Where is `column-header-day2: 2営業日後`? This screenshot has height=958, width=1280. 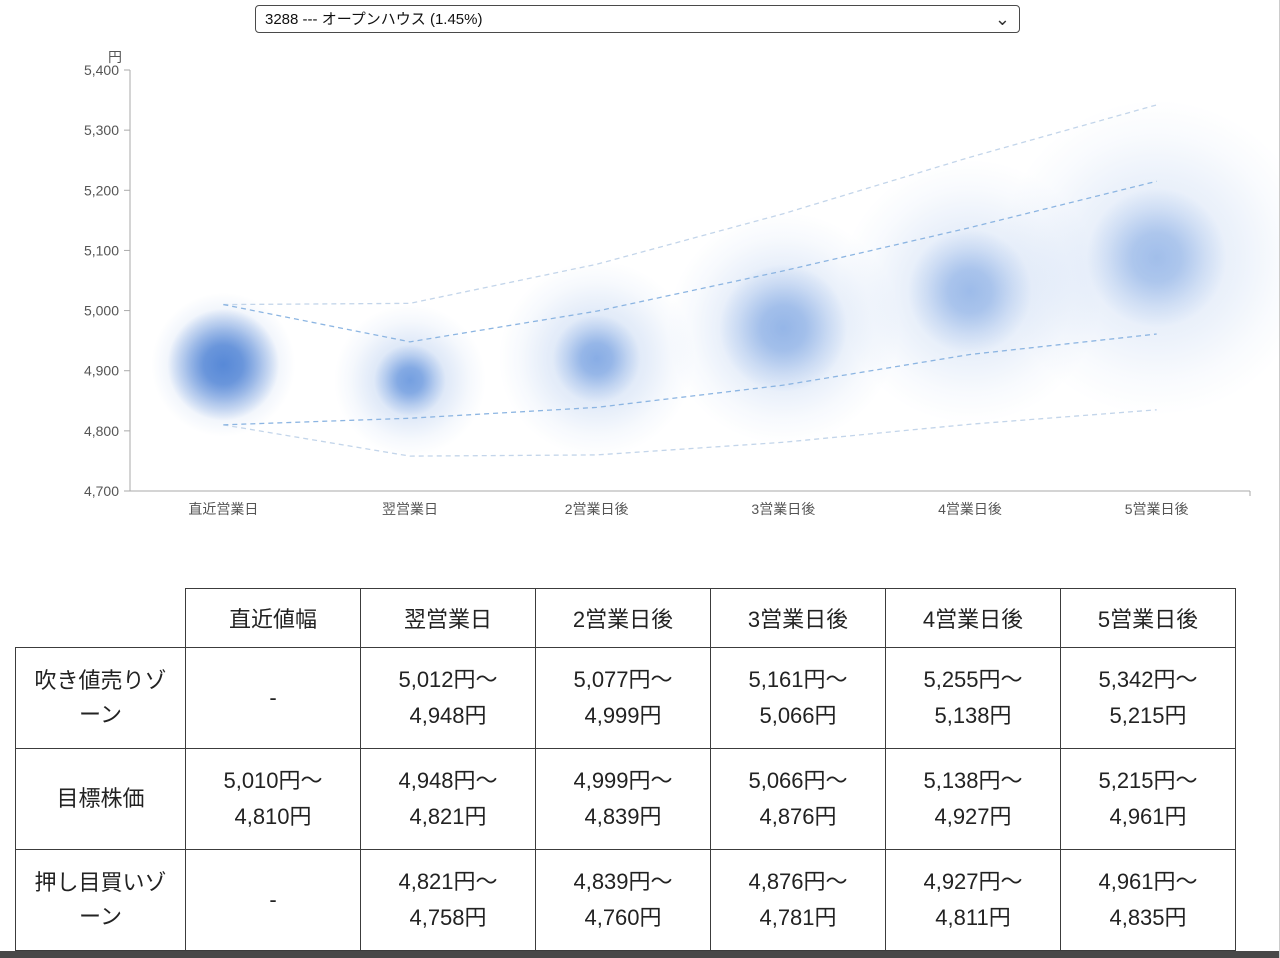 column-header-day2: 2営業日後 is located at coordinates (623, 618).